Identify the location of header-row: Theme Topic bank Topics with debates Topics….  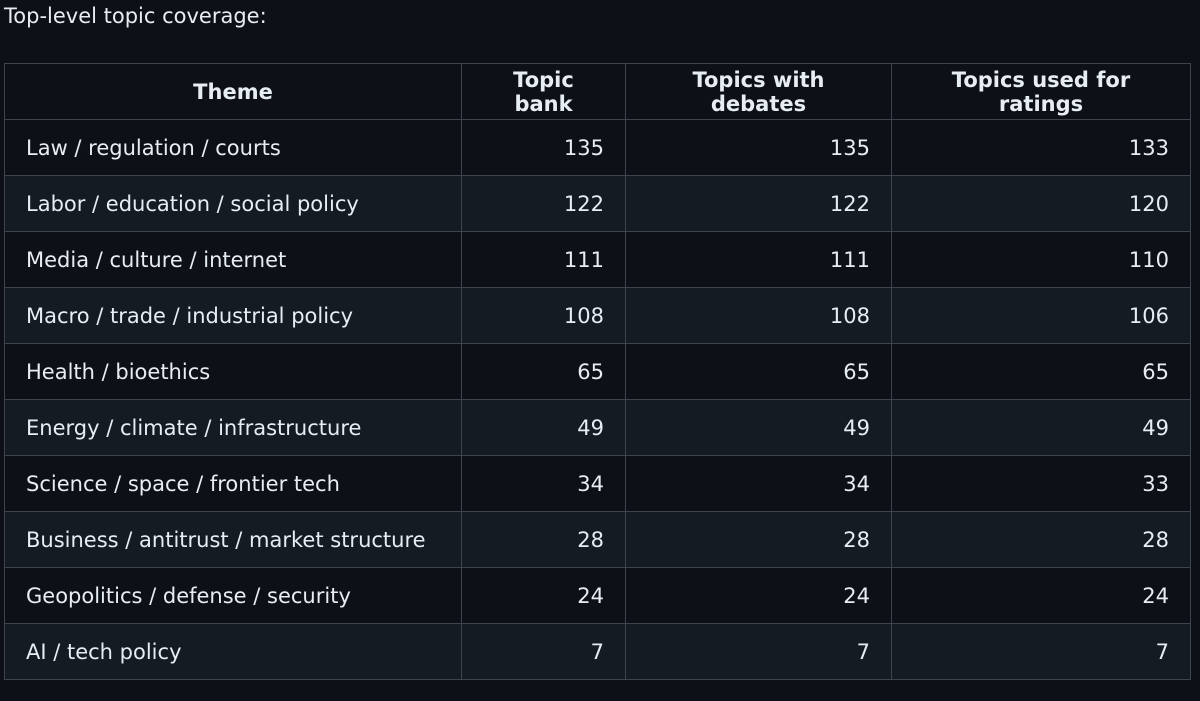
(597, 91).